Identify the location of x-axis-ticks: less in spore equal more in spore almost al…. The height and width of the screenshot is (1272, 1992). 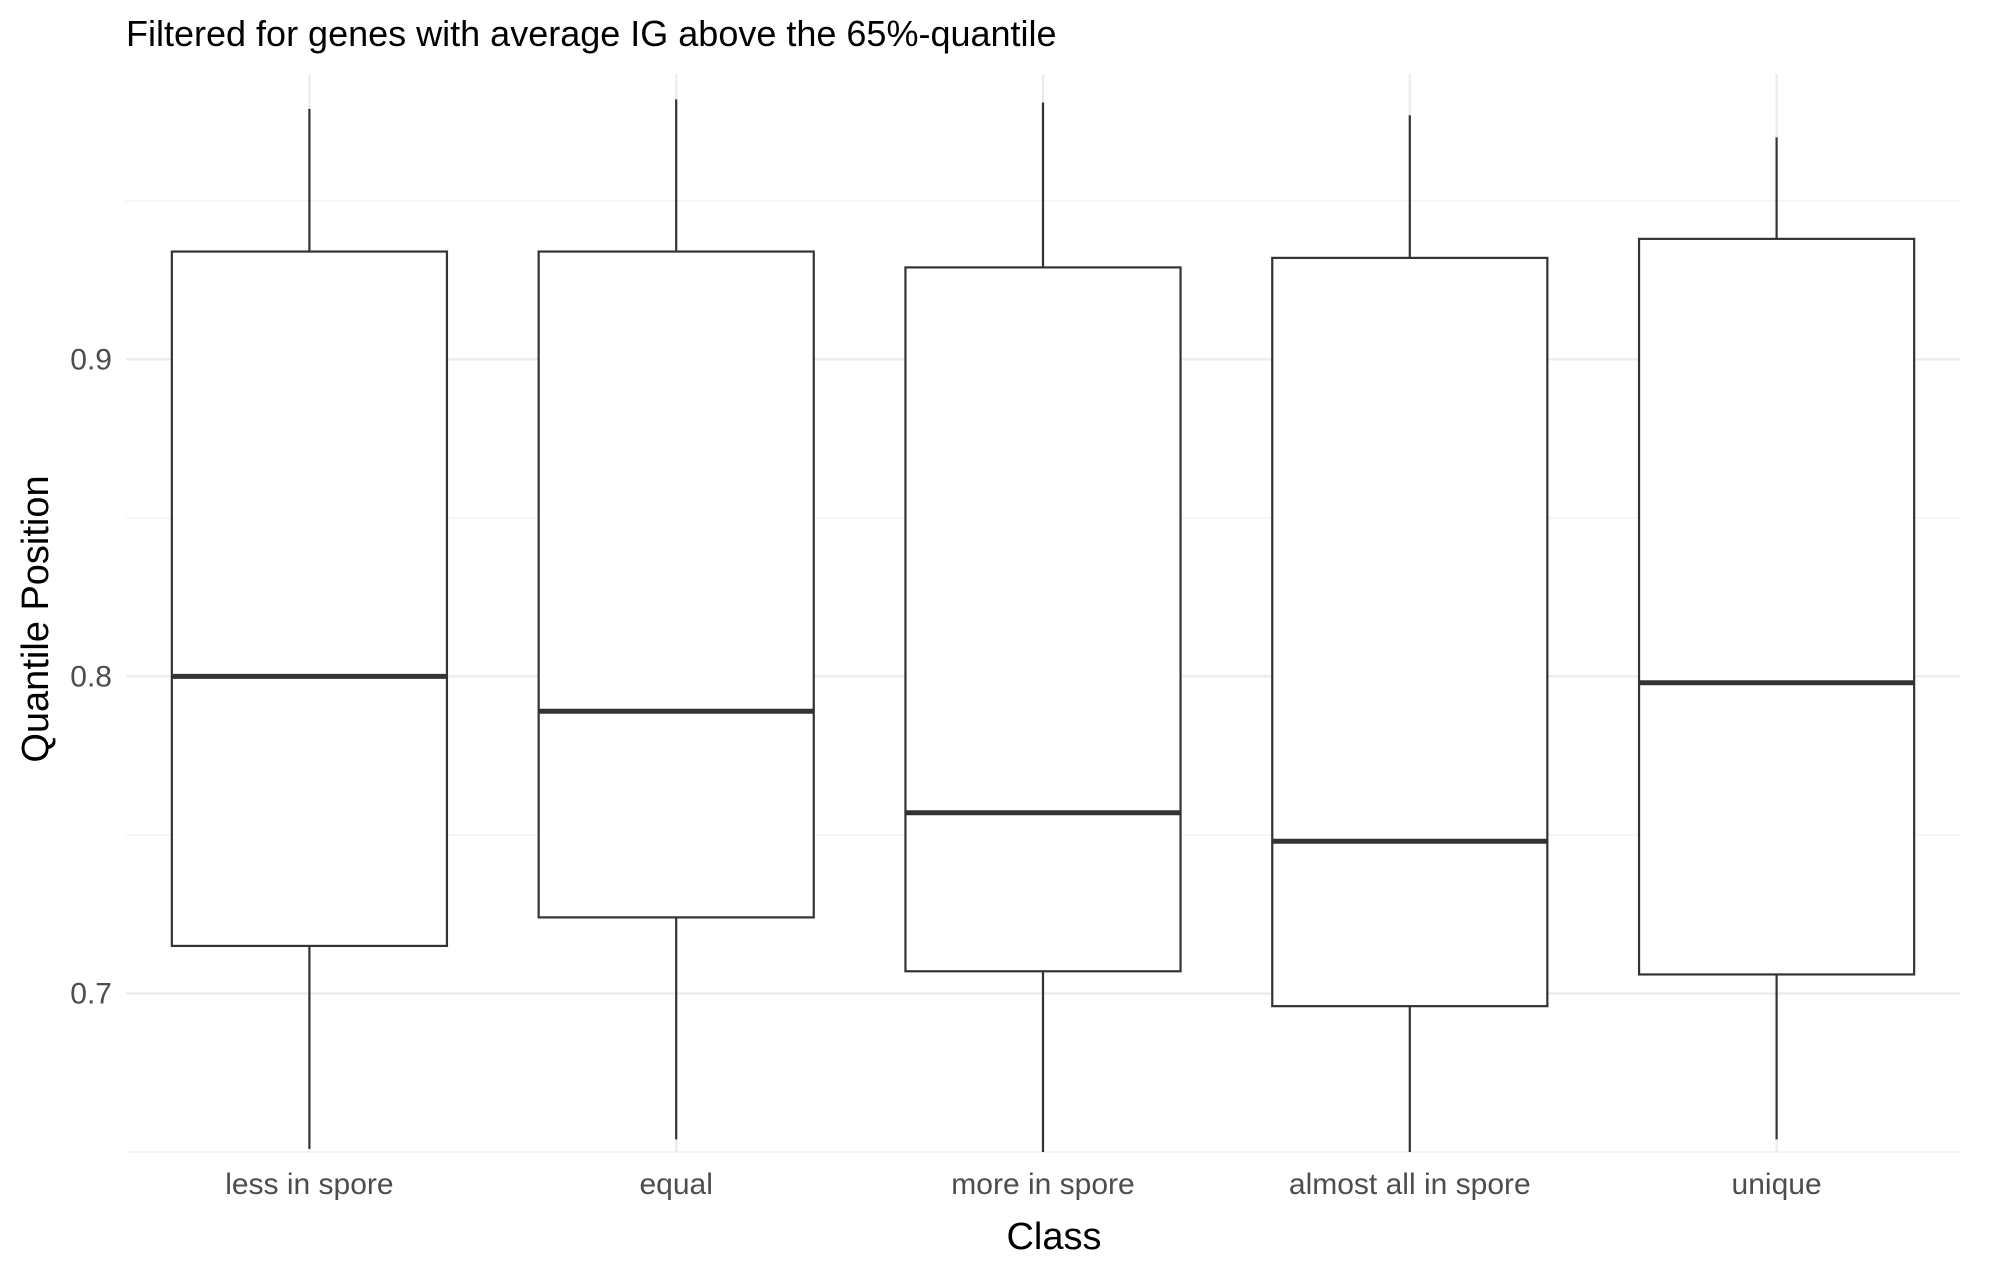
(1023, 1184).